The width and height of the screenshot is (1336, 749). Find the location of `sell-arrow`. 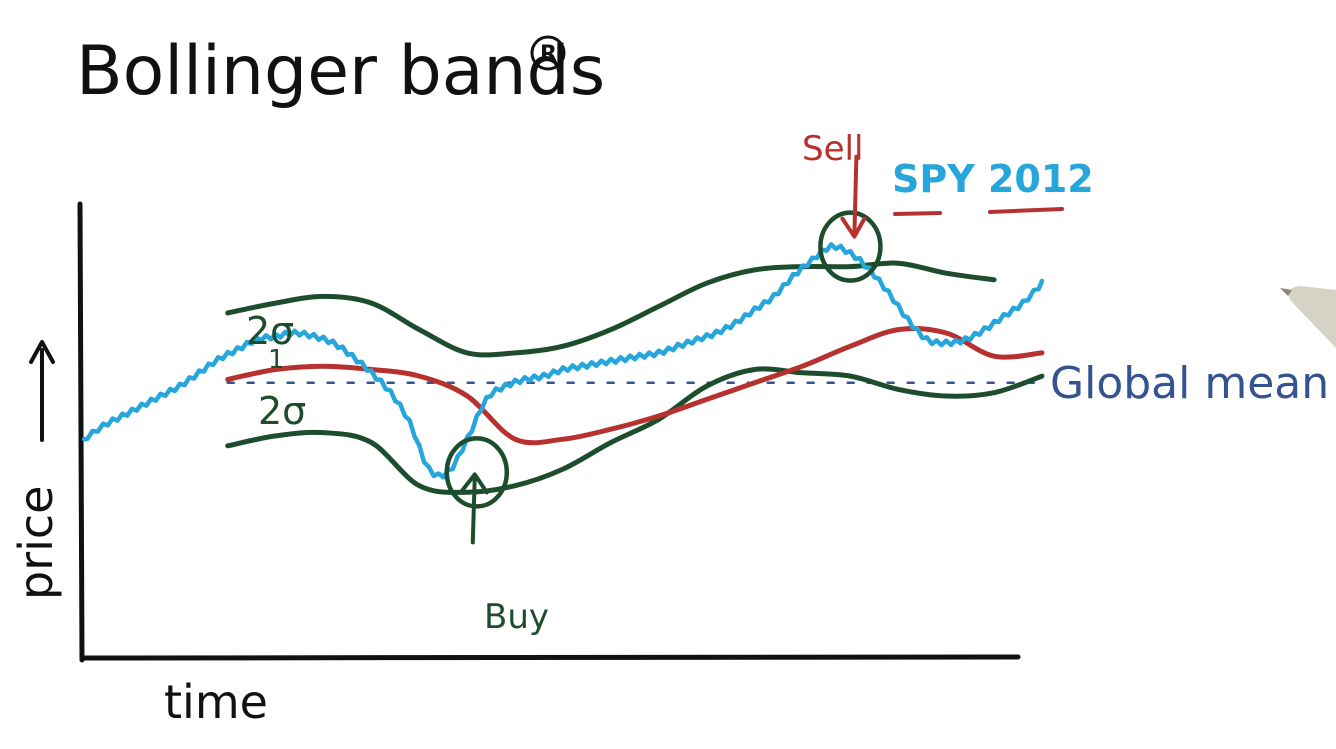

sell-arrow is located at coordinates (853, 196).